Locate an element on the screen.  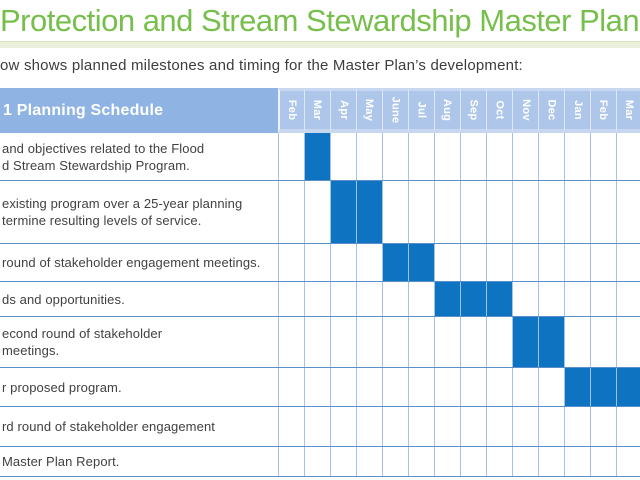
month-header-nov-9: Nov is located at coordinates (525, 110).